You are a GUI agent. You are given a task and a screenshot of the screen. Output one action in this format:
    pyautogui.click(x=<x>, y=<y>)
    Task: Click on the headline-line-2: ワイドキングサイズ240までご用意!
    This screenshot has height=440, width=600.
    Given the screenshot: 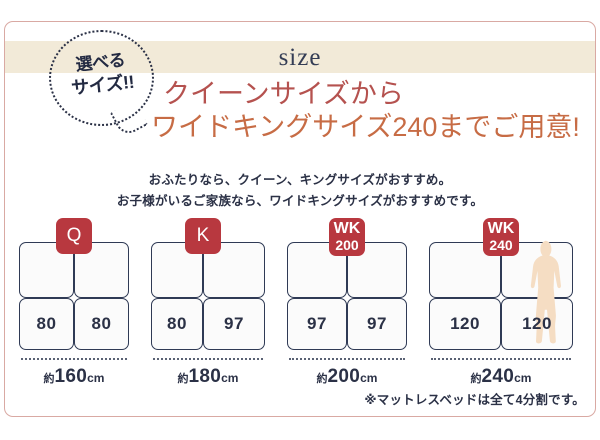 What is the action you would take?
    pyautogui.click(x=373, y=127)
    